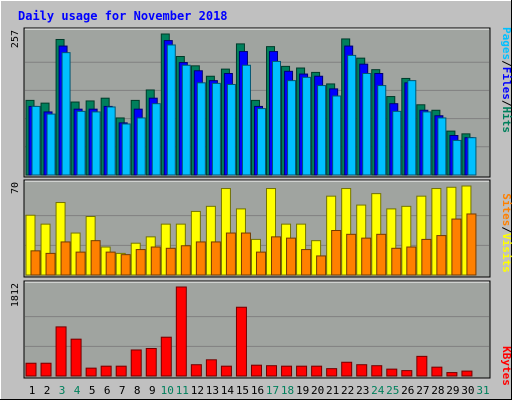 The height and width of the screenshot is (400, 512). I want to click on x-tick-label-31: 31, so click(482, 390).